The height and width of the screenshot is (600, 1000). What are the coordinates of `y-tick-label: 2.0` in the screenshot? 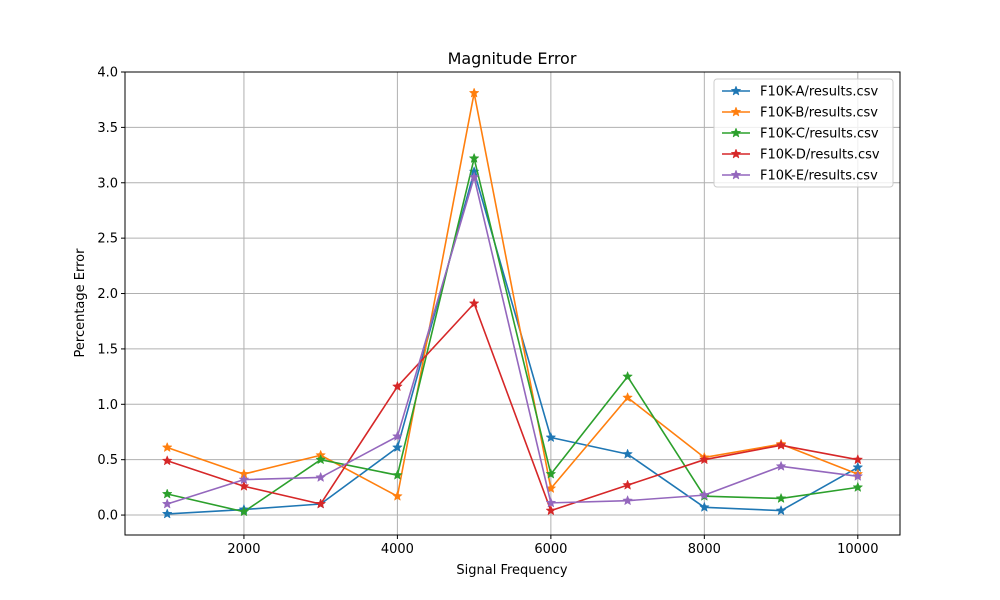 It's located at (107, 294).